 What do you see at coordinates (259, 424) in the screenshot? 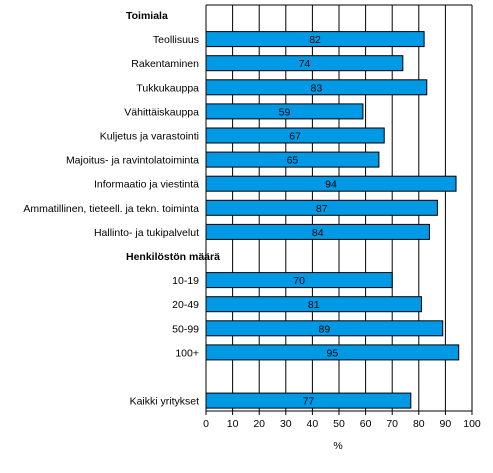
I see `x-tick-label: 20` at bounding box center [259, 424].